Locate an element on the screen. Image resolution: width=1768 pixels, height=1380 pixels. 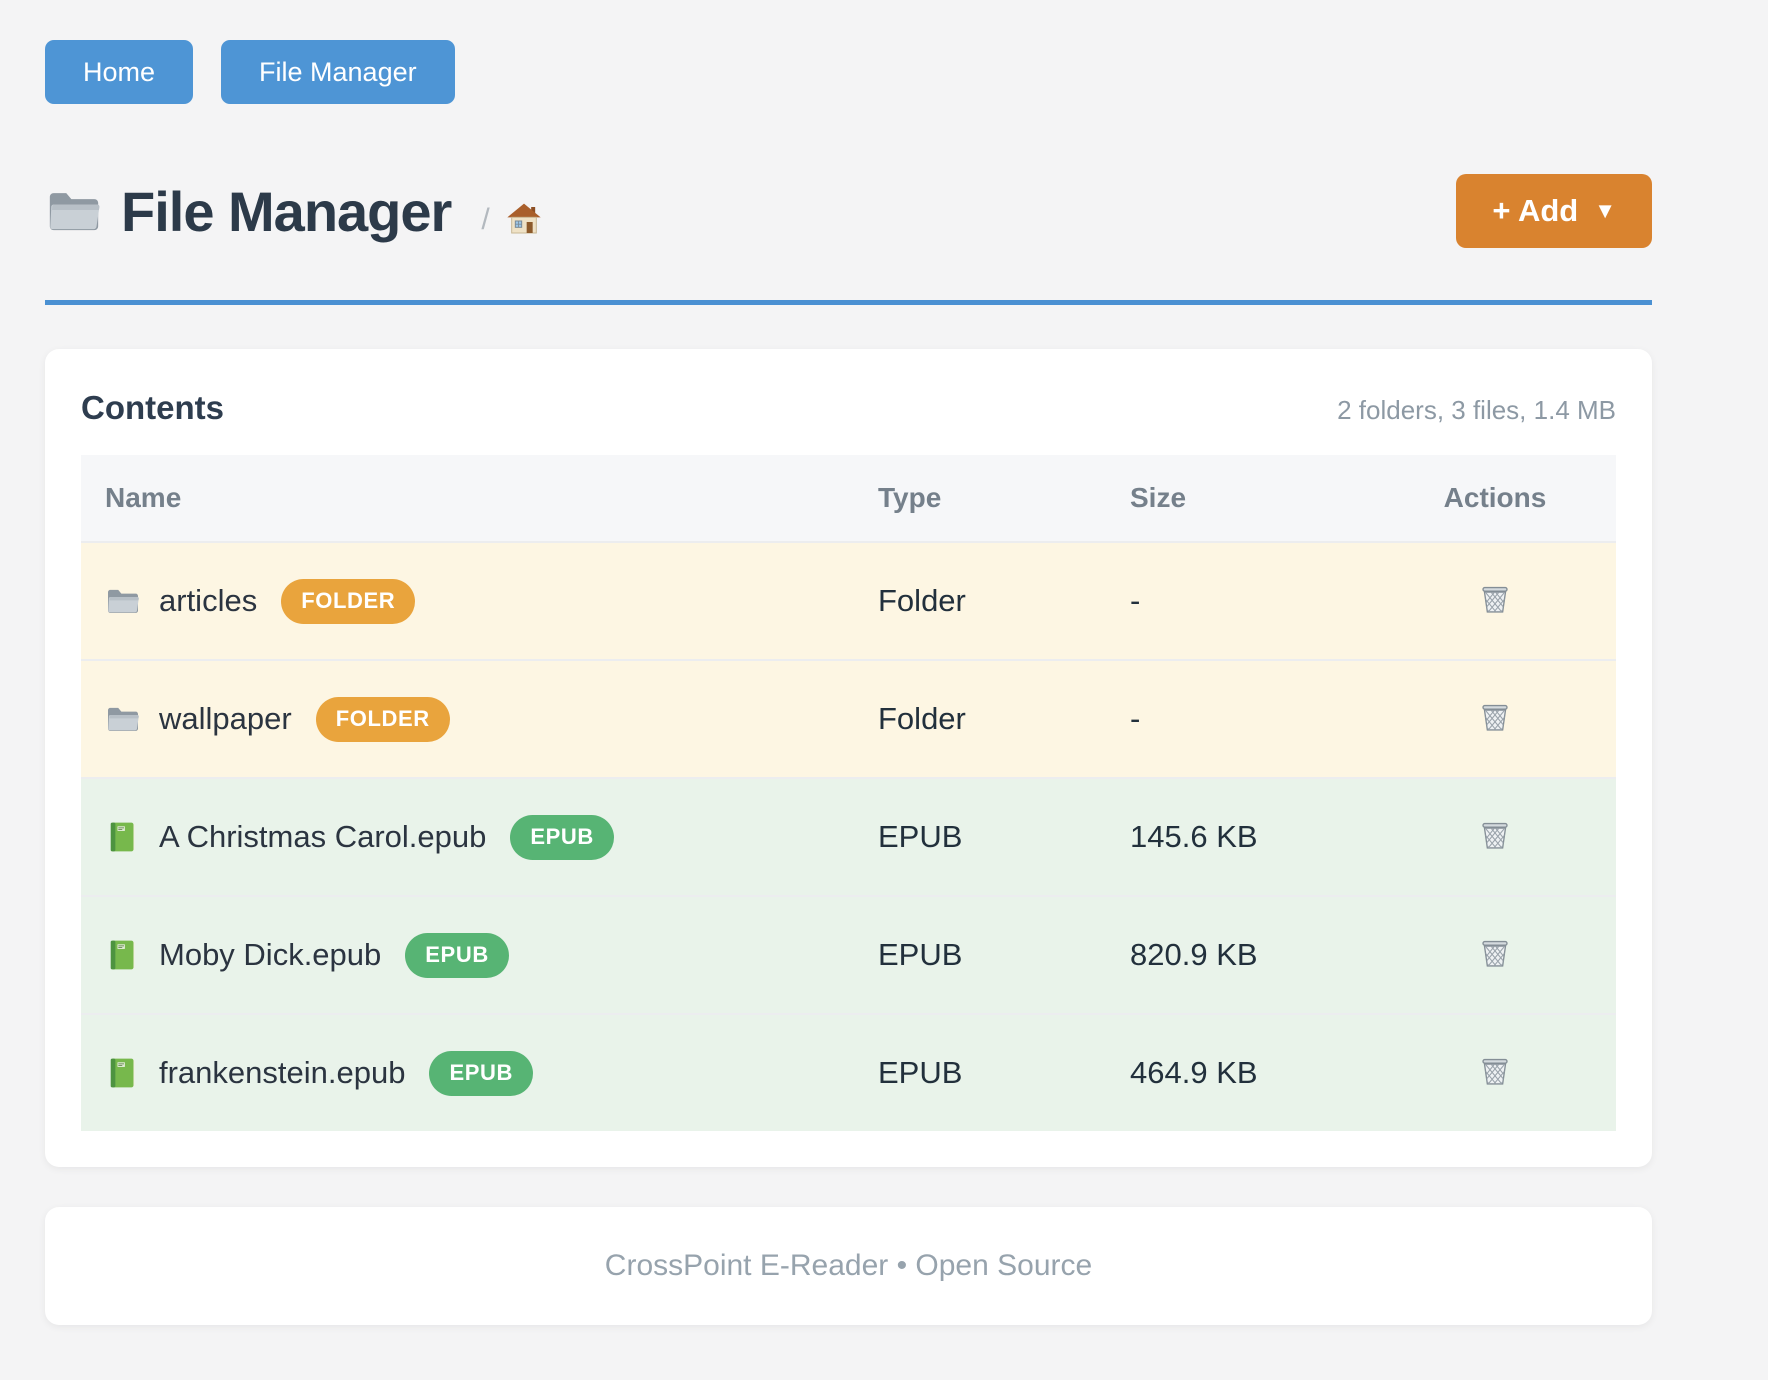
add-button: + Add ▼ is located at coordinates (1554, 211).